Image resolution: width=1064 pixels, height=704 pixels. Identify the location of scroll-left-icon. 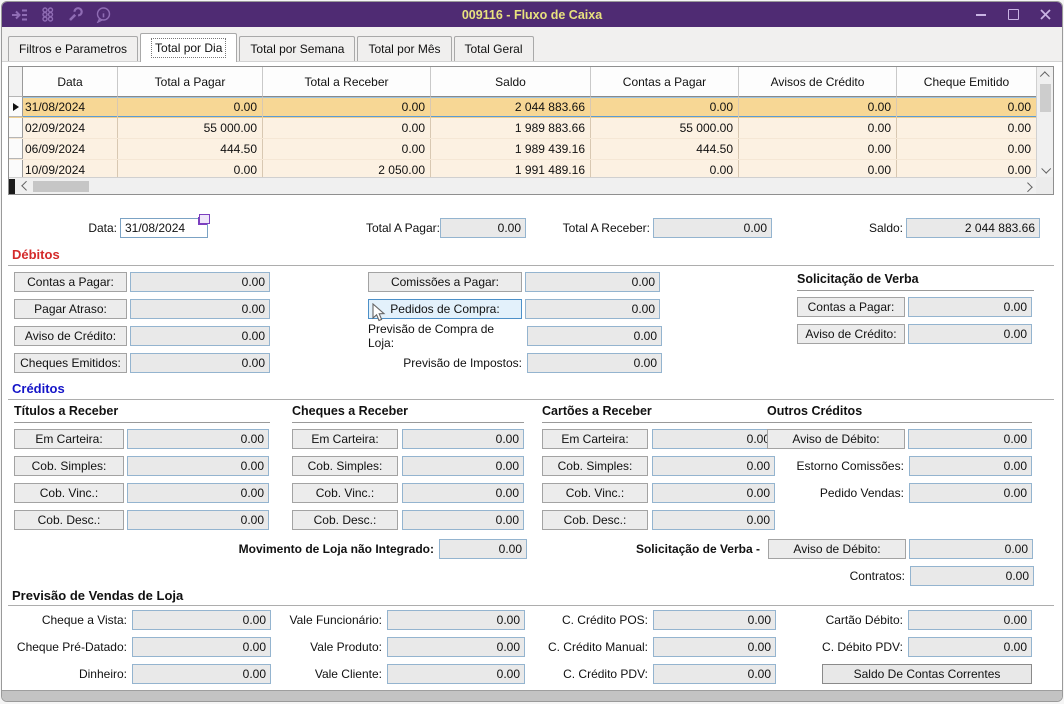
(25, 186).